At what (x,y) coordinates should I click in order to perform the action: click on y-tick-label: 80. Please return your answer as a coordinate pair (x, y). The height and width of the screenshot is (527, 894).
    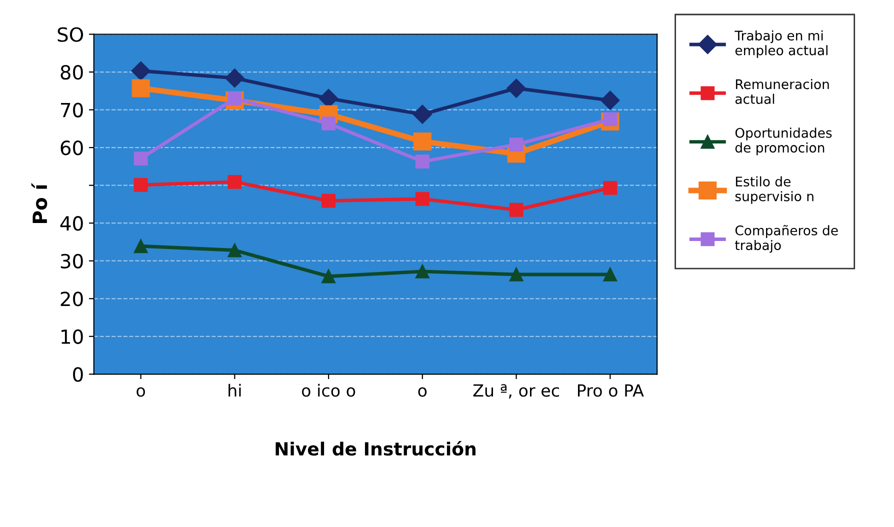
    Looking at the image, I should click on (71, 72).